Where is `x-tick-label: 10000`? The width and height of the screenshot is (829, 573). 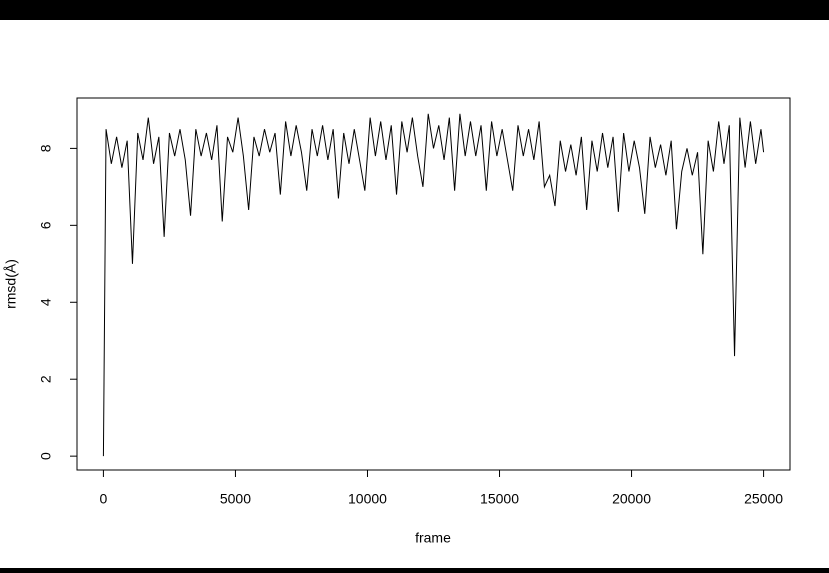
x-tick-label: 10000 is located at coordinates (367, 499).